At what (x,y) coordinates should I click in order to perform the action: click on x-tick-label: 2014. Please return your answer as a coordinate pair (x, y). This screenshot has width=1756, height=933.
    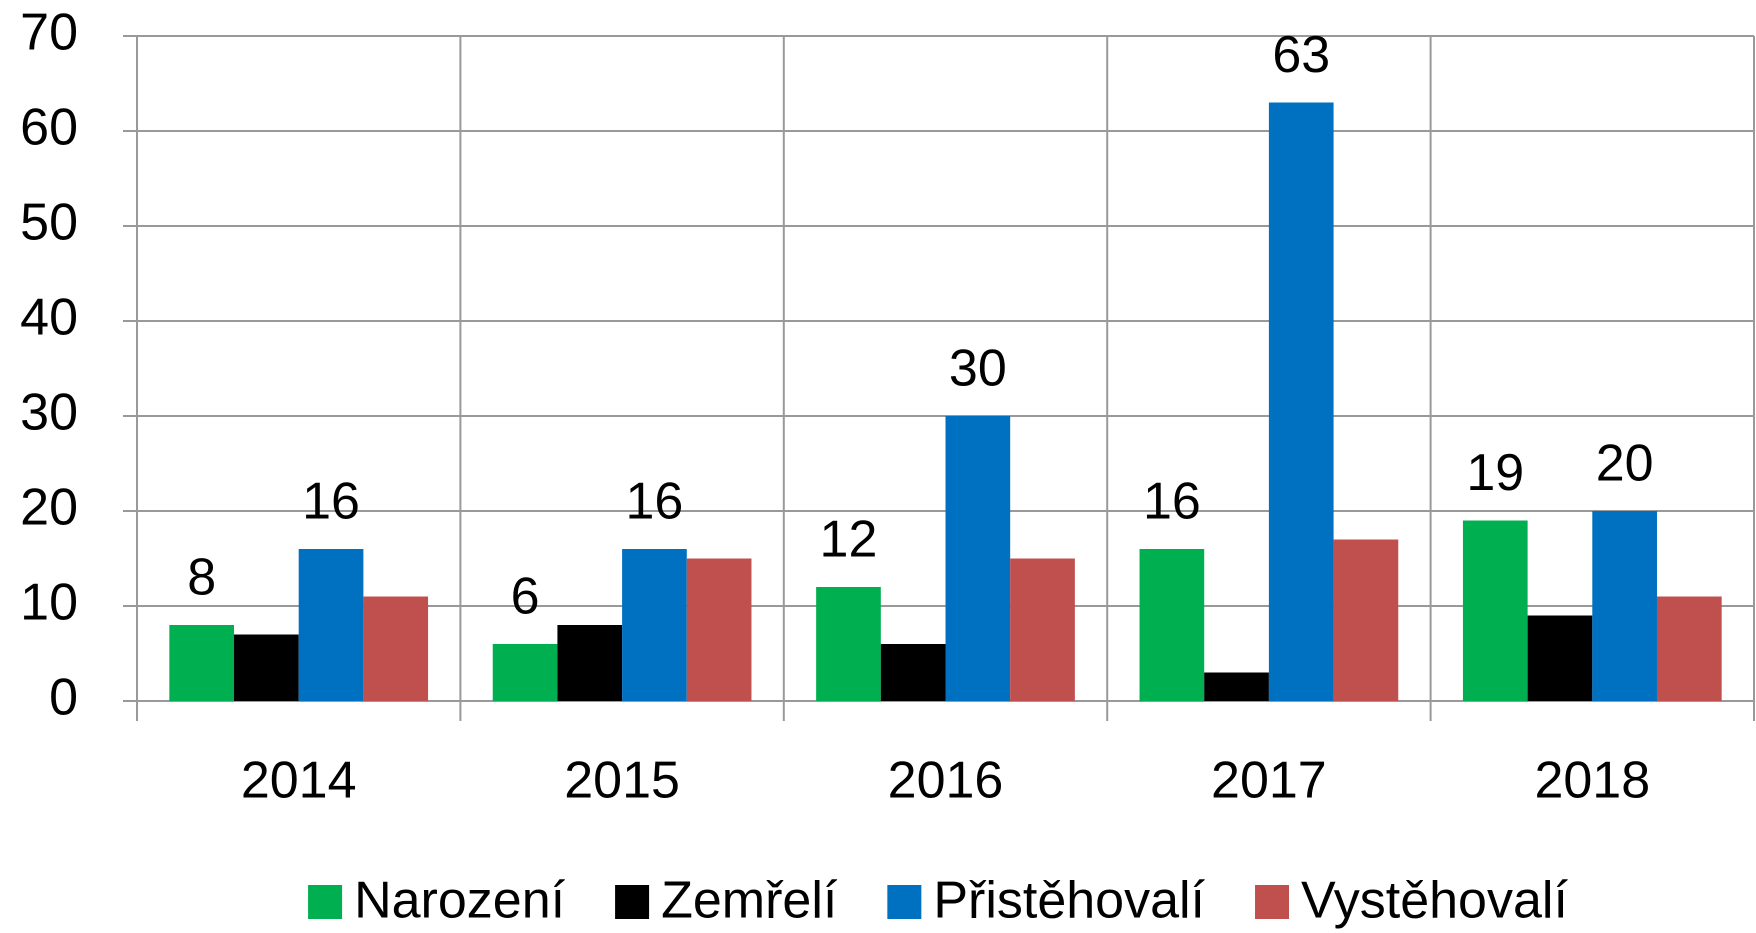
    Looking at the image, I should click on (299, 781).